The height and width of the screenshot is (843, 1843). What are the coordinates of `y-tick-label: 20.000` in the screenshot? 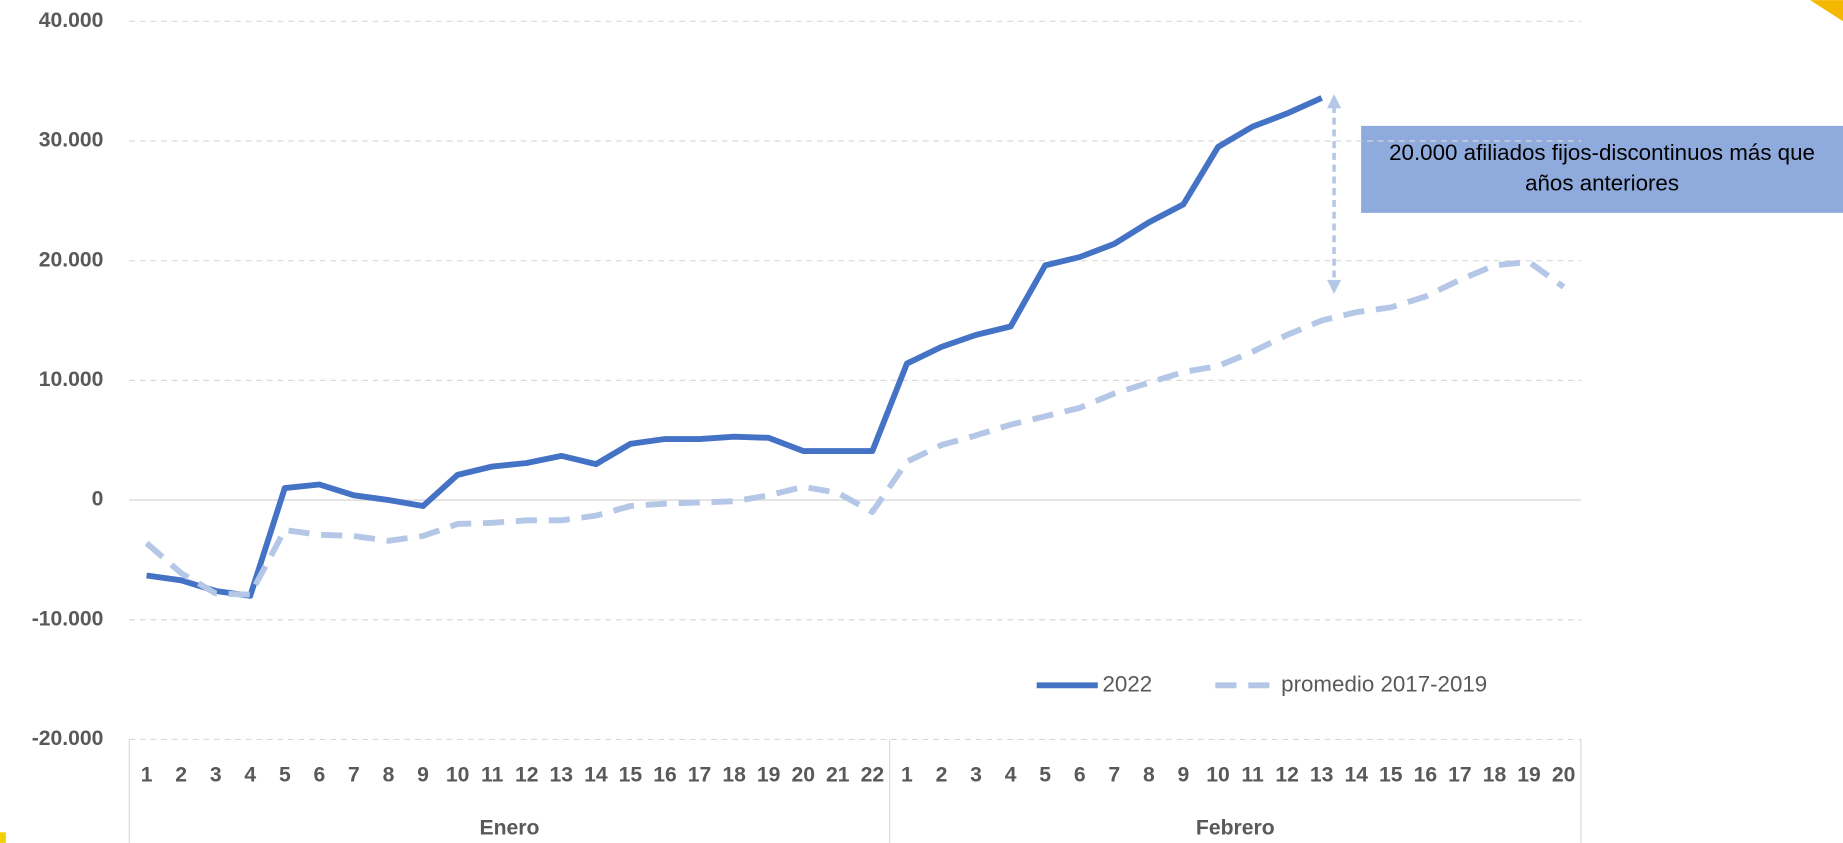 It's located at (71, 259).